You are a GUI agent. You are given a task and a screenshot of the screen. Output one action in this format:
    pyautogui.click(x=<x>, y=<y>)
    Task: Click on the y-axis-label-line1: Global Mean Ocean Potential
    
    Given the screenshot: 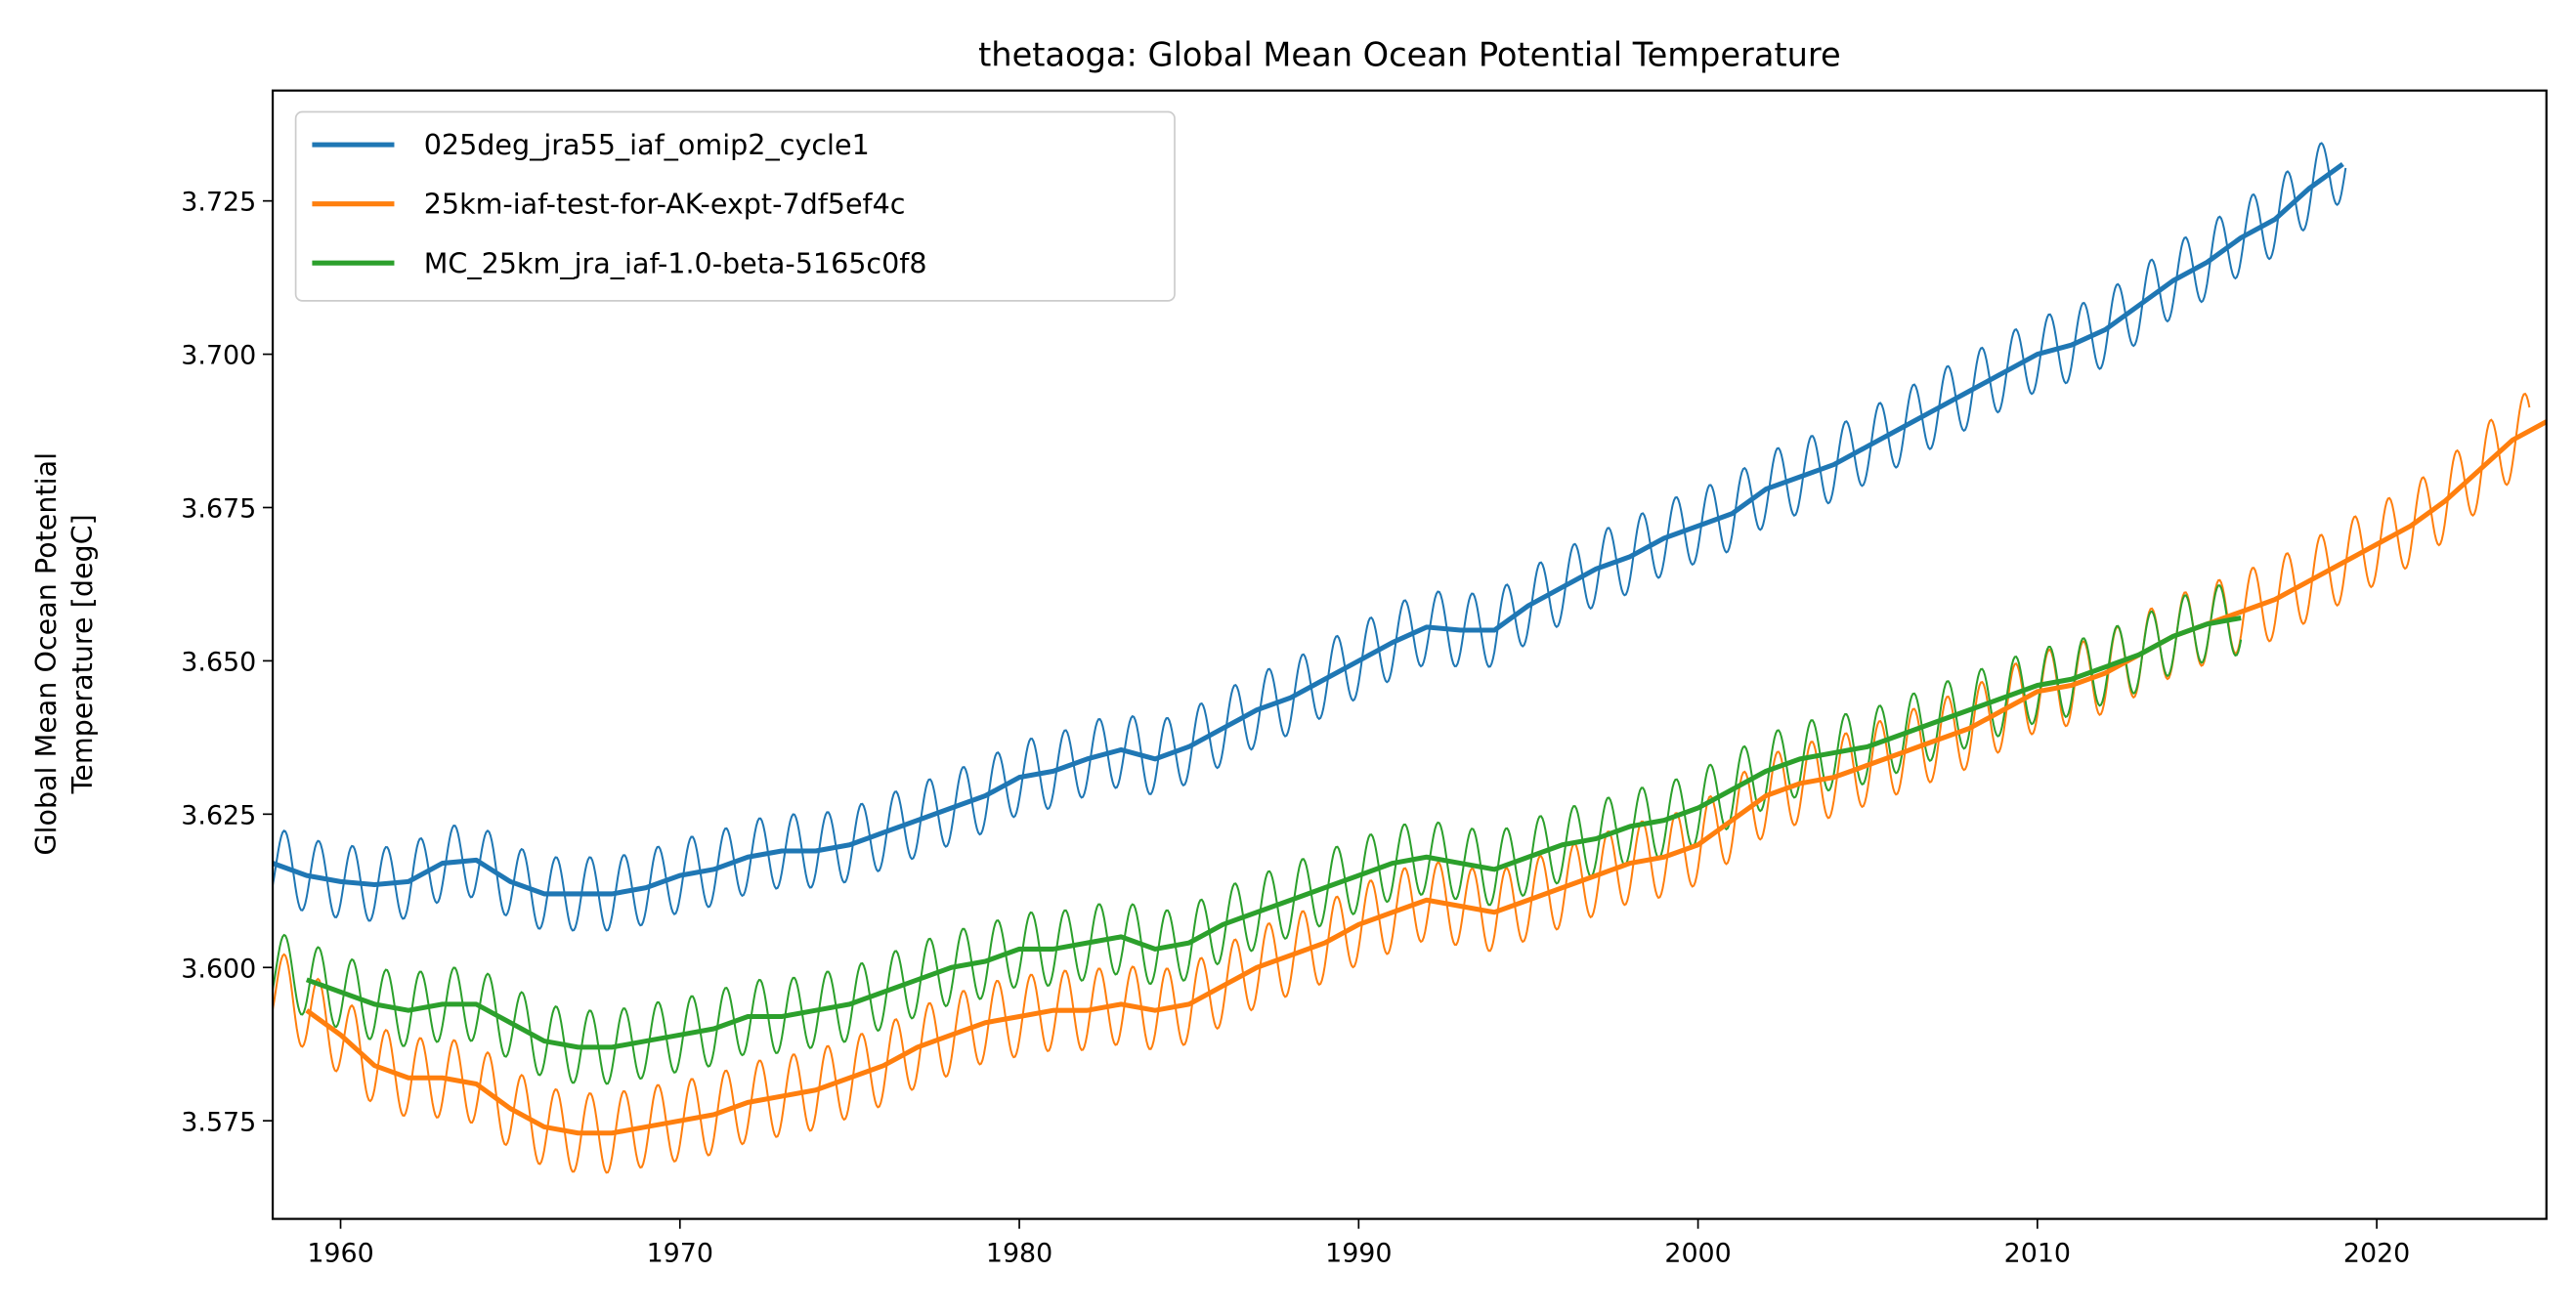 What is the action you would take?
    pyautogui.click(x=46, y=654)
    